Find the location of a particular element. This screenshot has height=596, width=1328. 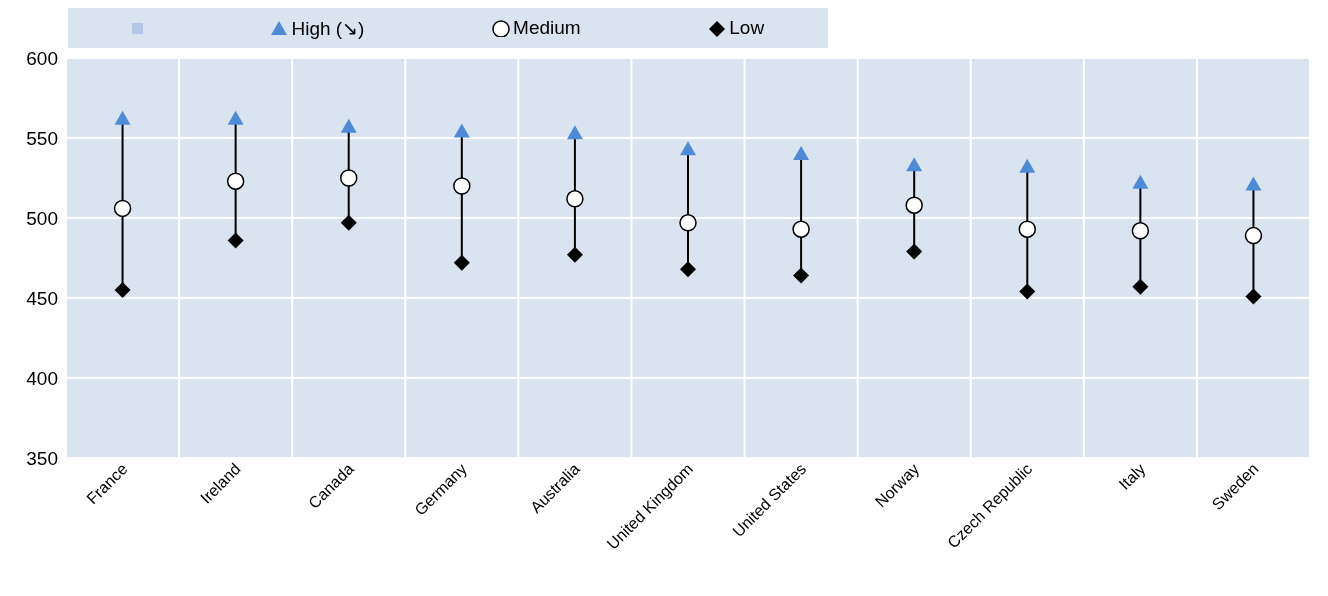

legend-label: High (↘) is located at coordinates (328, 28).